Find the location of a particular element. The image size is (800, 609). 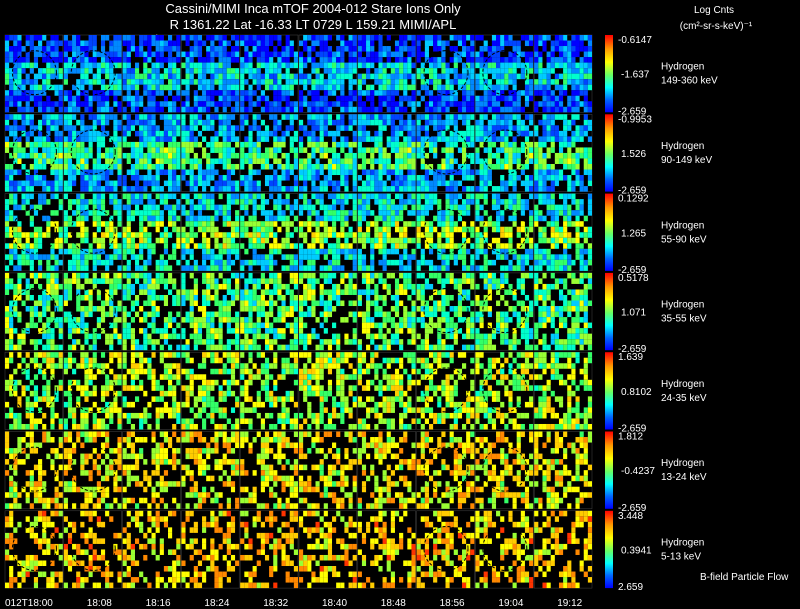

colorbar-min: -2.659 is located at coordinates (632, 191).